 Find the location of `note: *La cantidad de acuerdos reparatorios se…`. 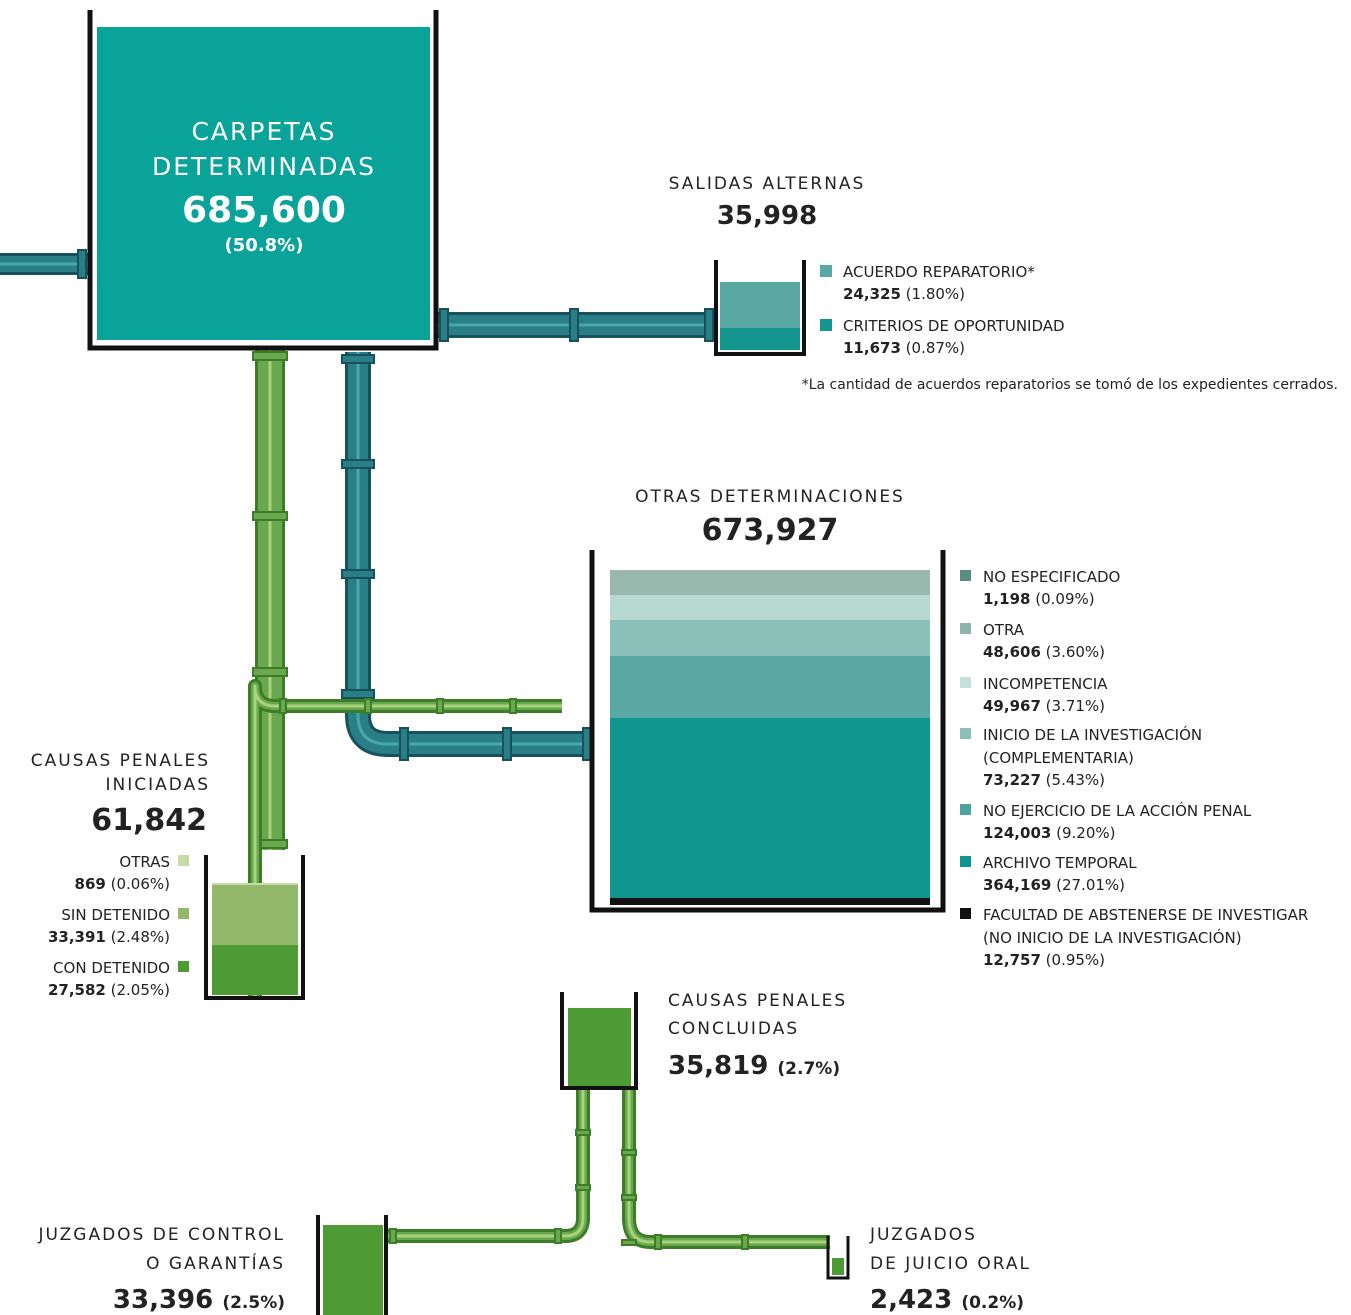

note: *La cantidad de acuerdos reparatorios se… is located at coordinates (1070, 385).